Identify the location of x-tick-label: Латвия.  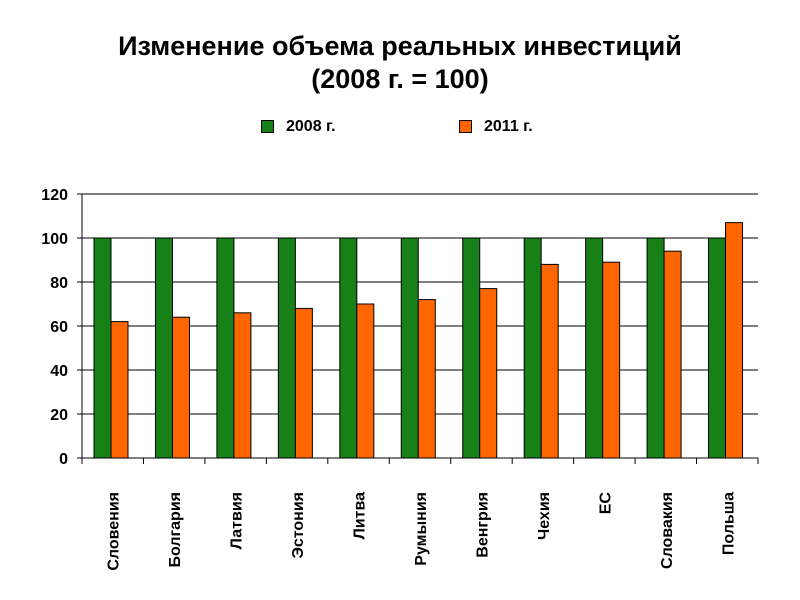
(237, 520).